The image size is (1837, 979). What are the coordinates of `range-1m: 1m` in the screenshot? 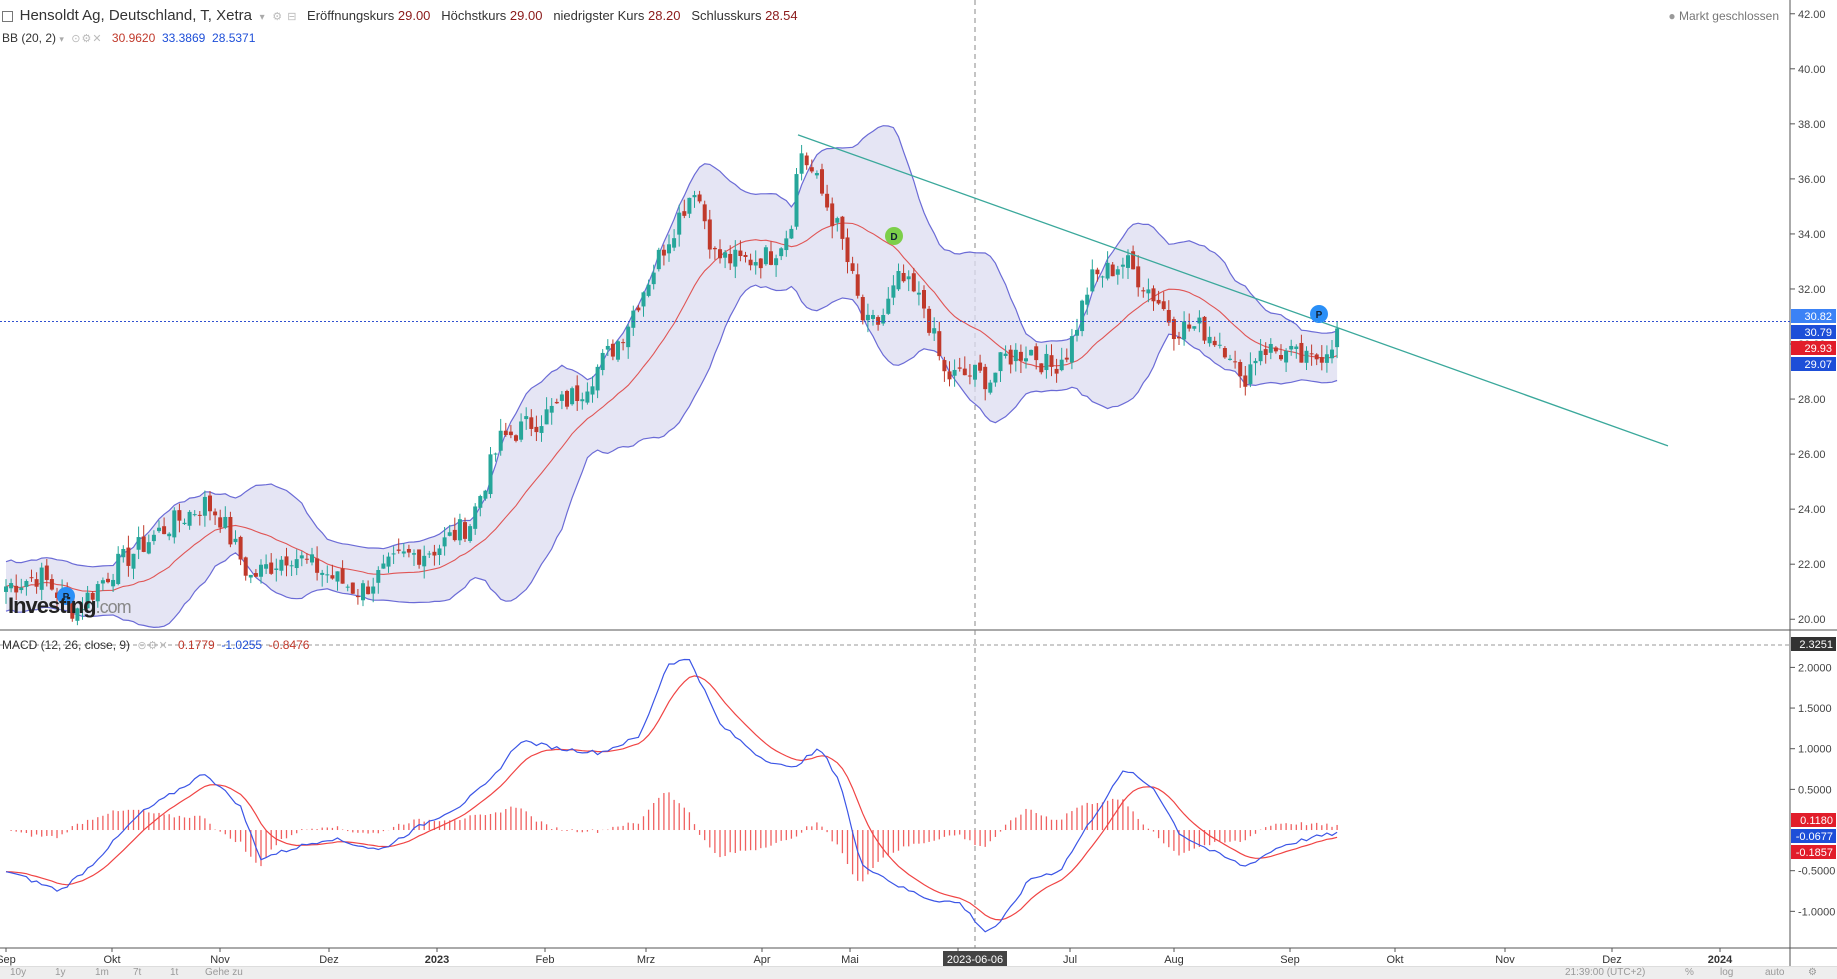 It's located at (102, 972).